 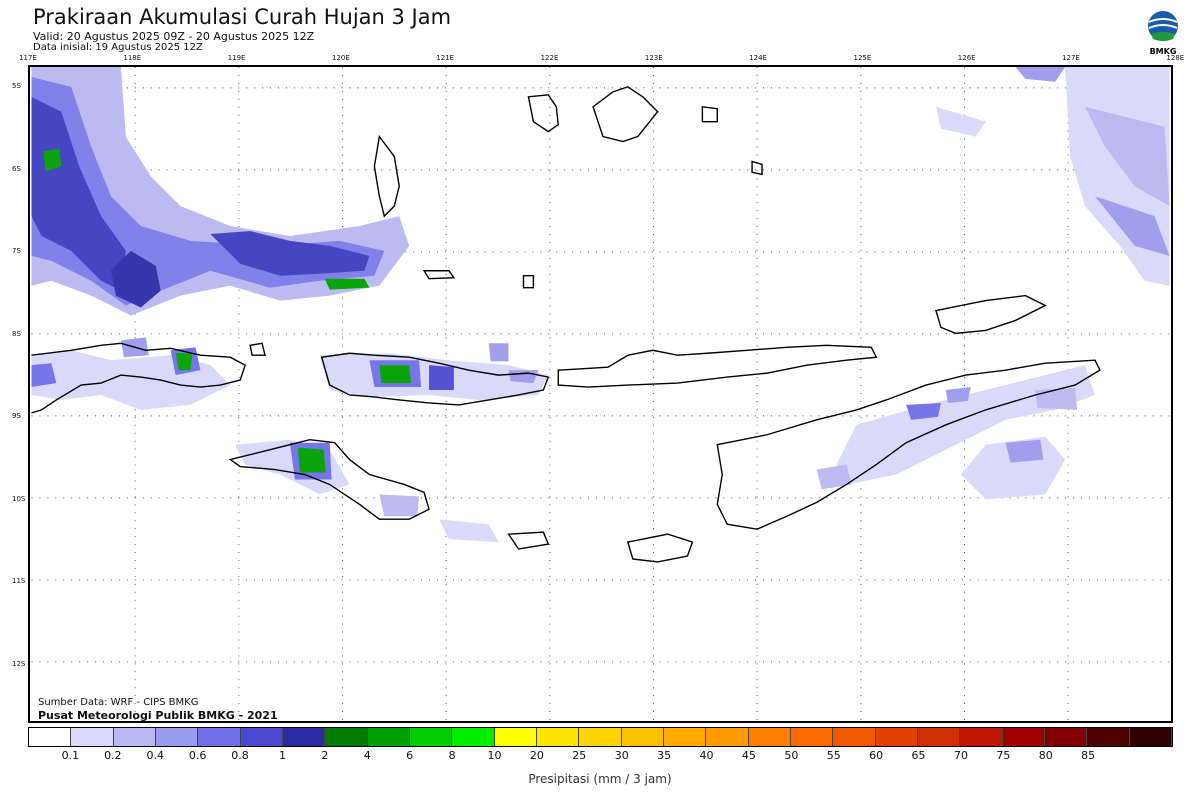 What do you see at coordinates (132, 58) in the screenshot?
I see `lon-label: 118E` at bounding box center [132, 58].